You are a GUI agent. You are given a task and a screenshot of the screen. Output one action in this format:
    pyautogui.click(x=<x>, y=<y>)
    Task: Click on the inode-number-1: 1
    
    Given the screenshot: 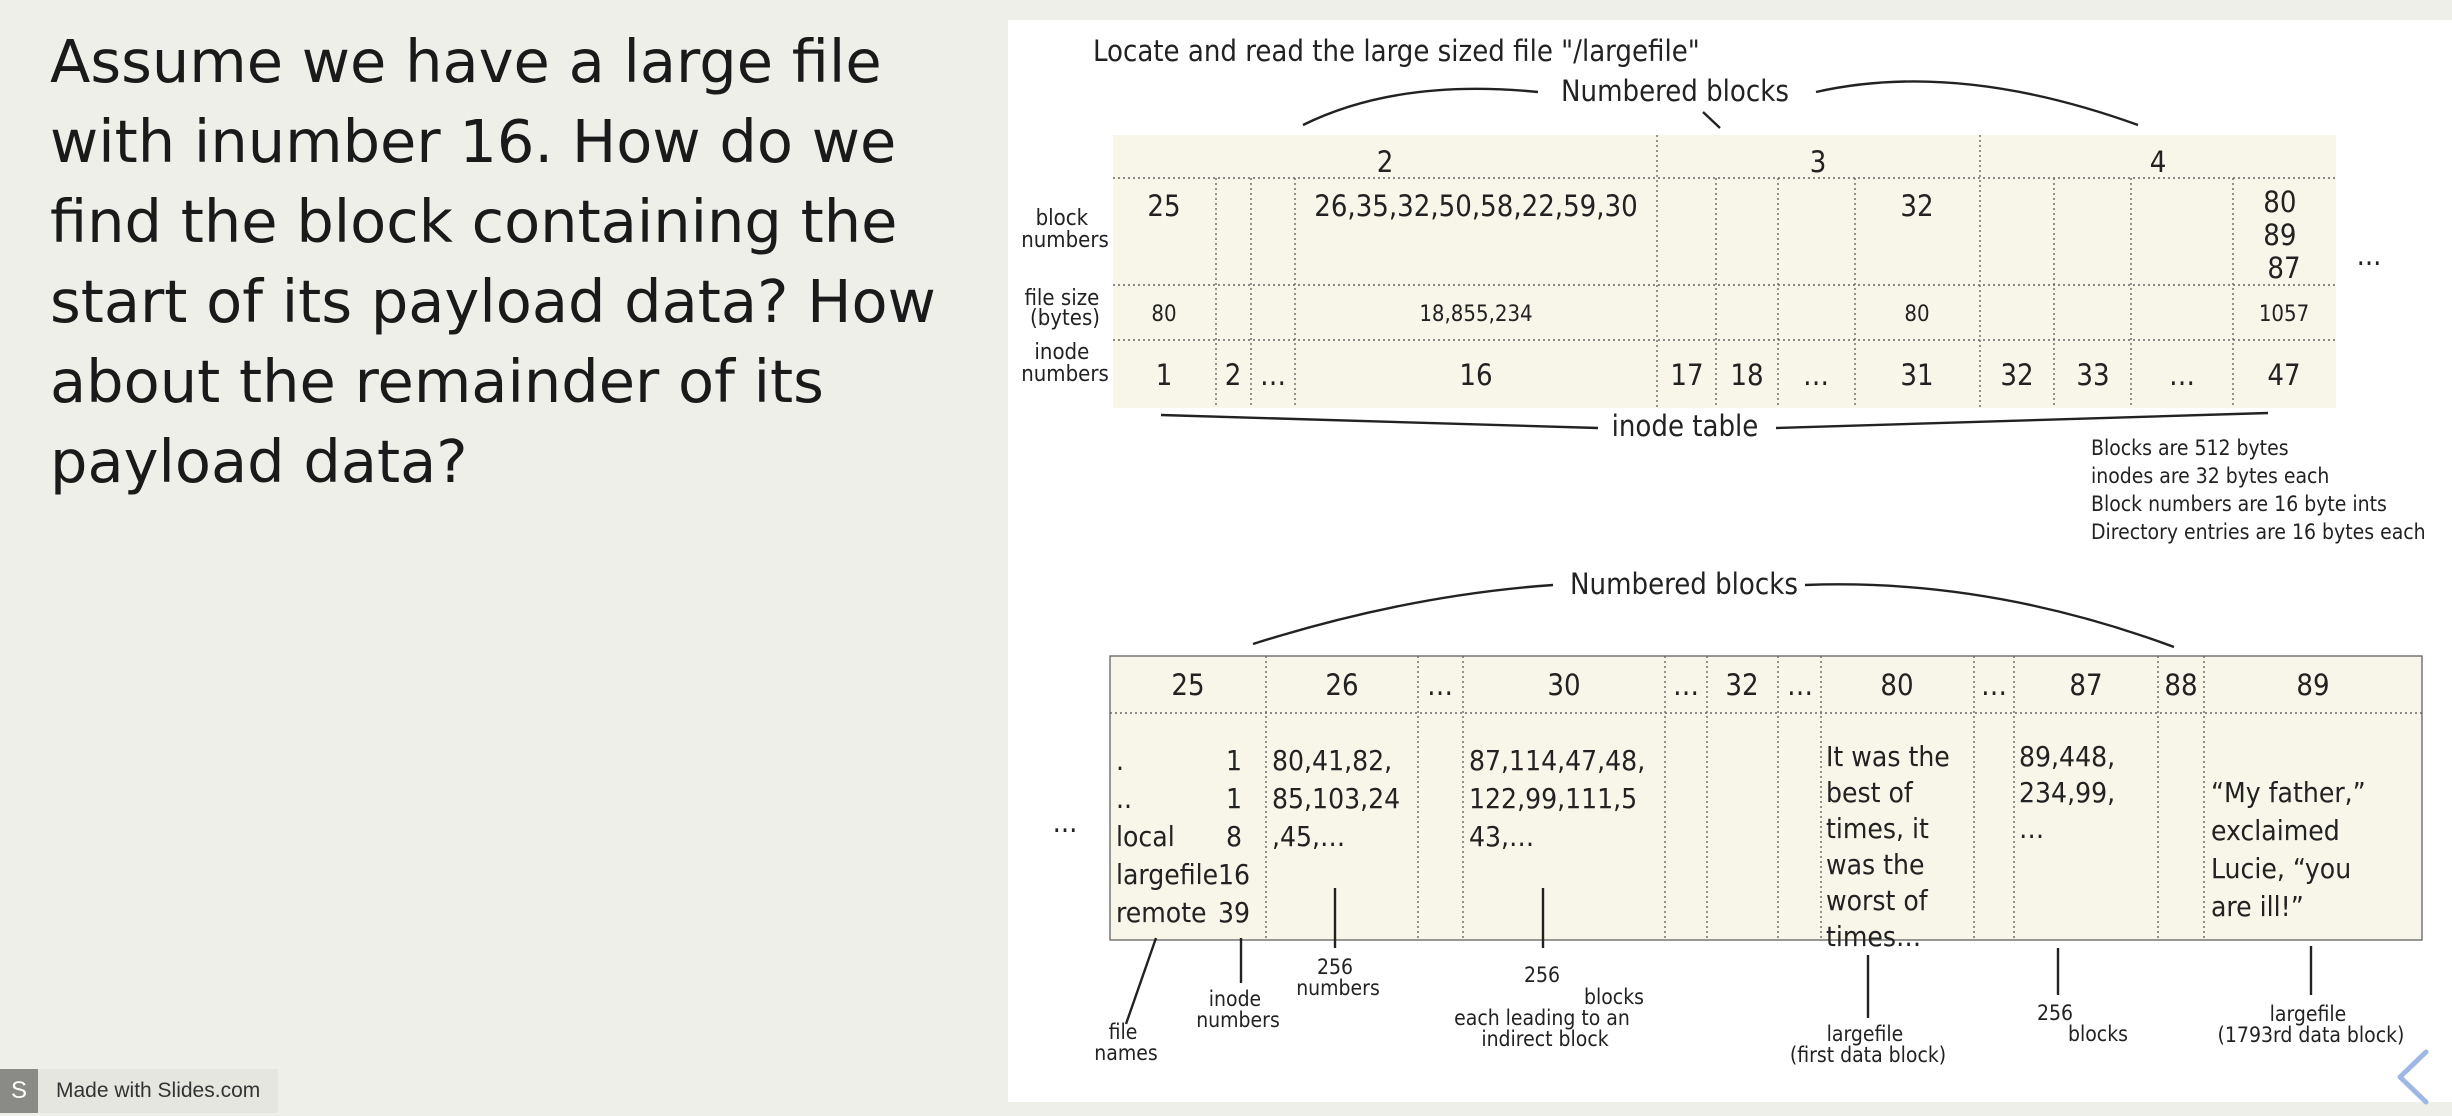 What is the action you would take?
    pyautogui.click(x=1164, y=375)
    